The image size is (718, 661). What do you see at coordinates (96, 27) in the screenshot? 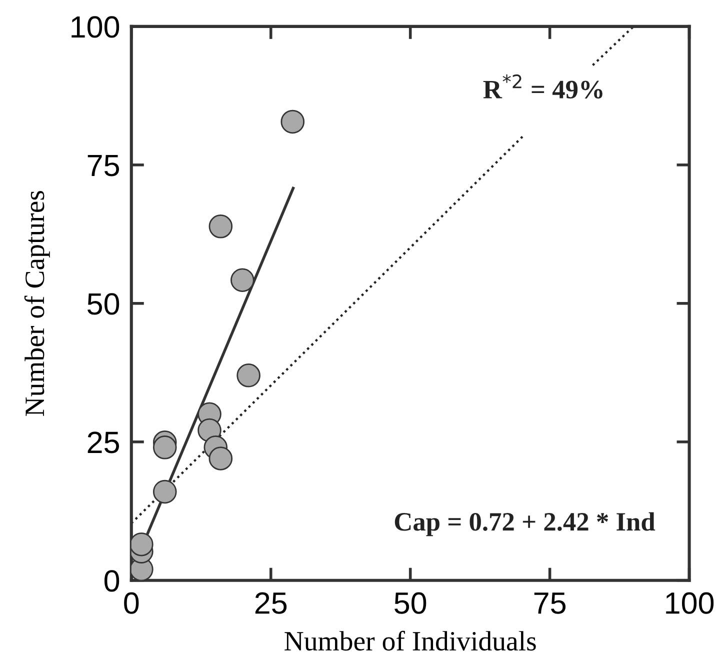
I see `y-tick-label: 100` at bounding box center [96, 27].